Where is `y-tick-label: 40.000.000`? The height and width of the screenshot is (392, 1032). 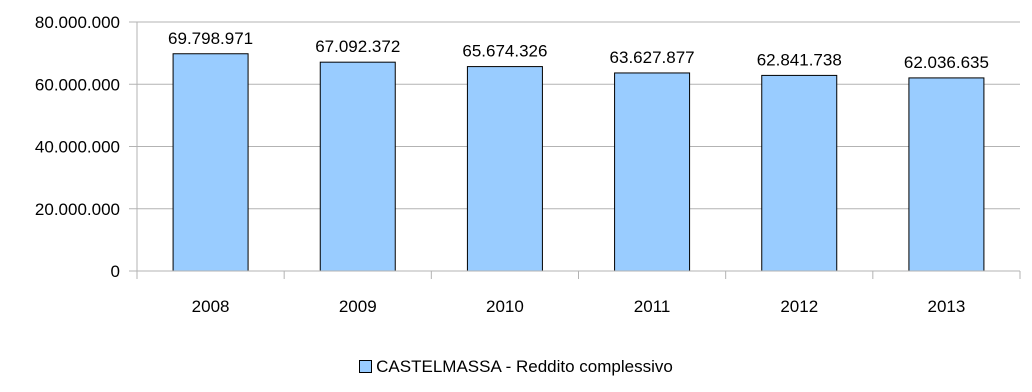 y-tick-label: 40.000.000 is located at coordinates (77, 147).